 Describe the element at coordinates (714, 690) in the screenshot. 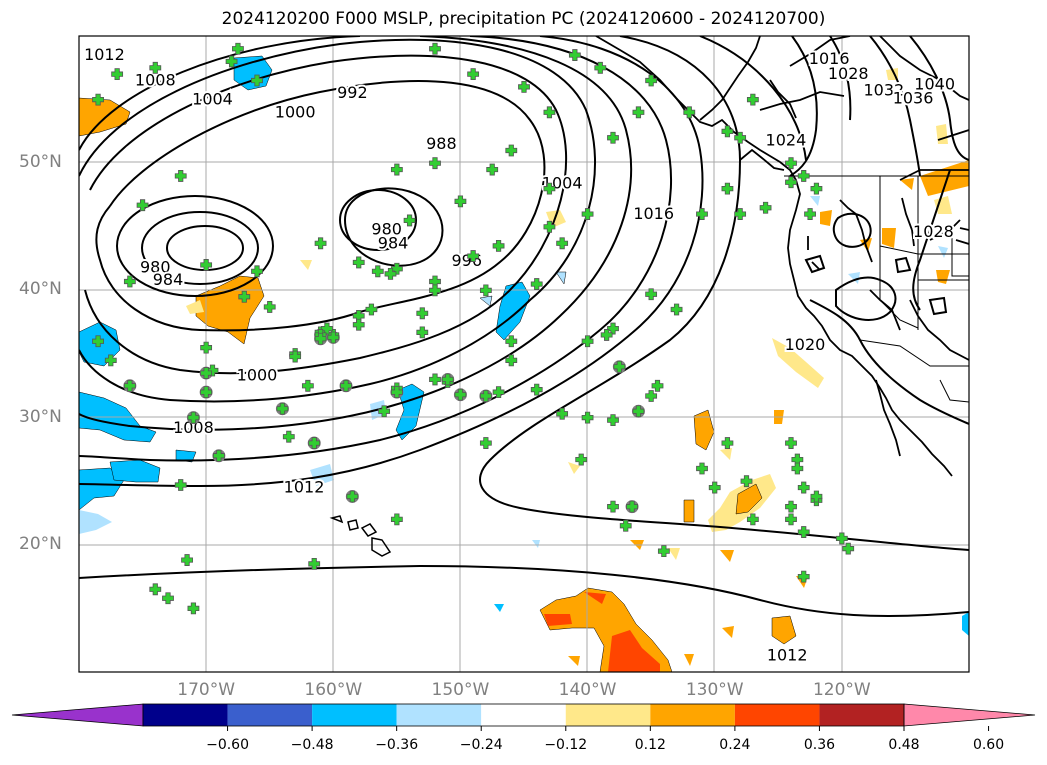

I see `lon-label: 130°W` at that location.